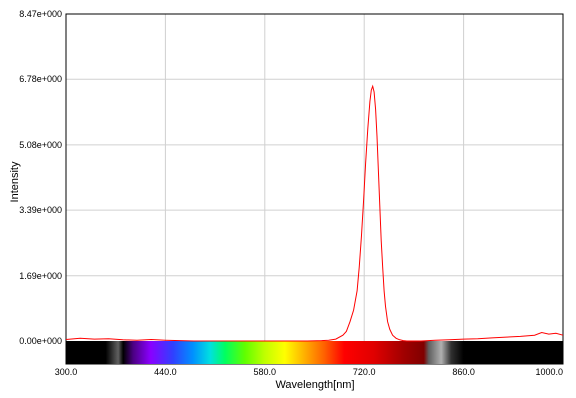 This screenshot has width=576, height=398. I want to click on y-axis-title: Intensity, so click(15, 181).